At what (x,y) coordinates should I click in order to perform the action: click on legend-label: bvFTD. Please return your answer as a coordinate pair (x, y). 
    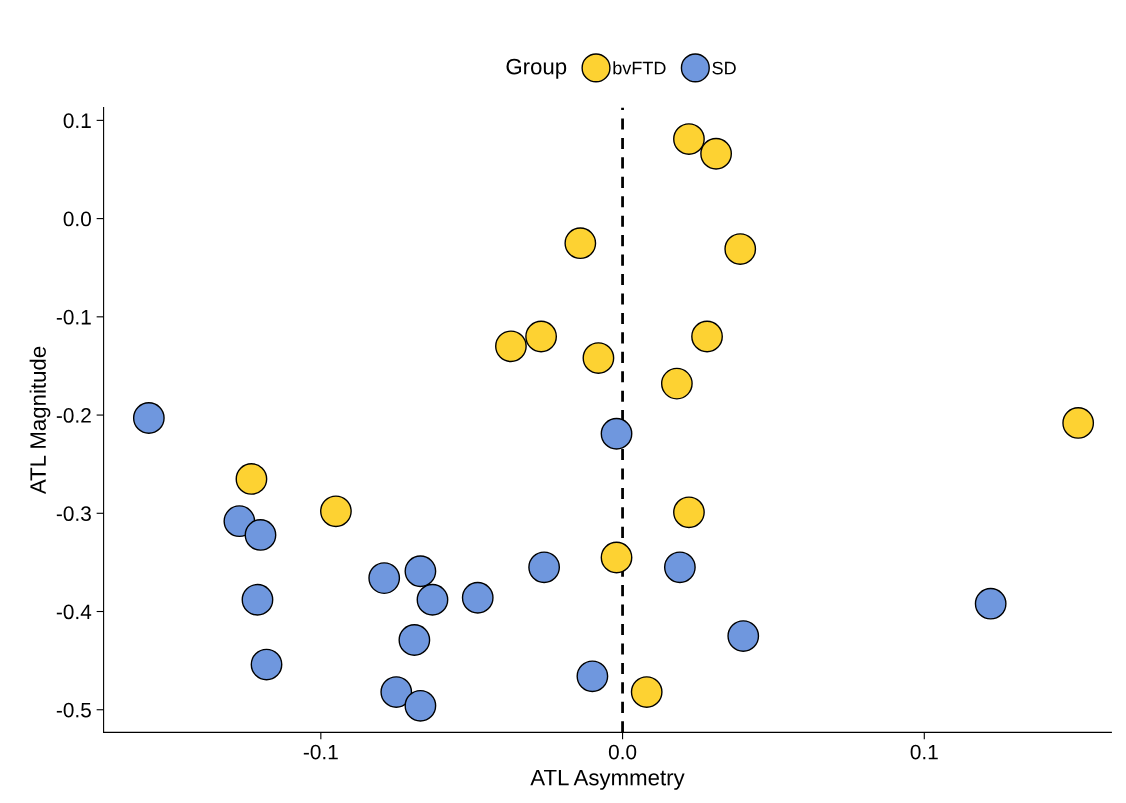
    Looking at the image, I should click on (639, 68).